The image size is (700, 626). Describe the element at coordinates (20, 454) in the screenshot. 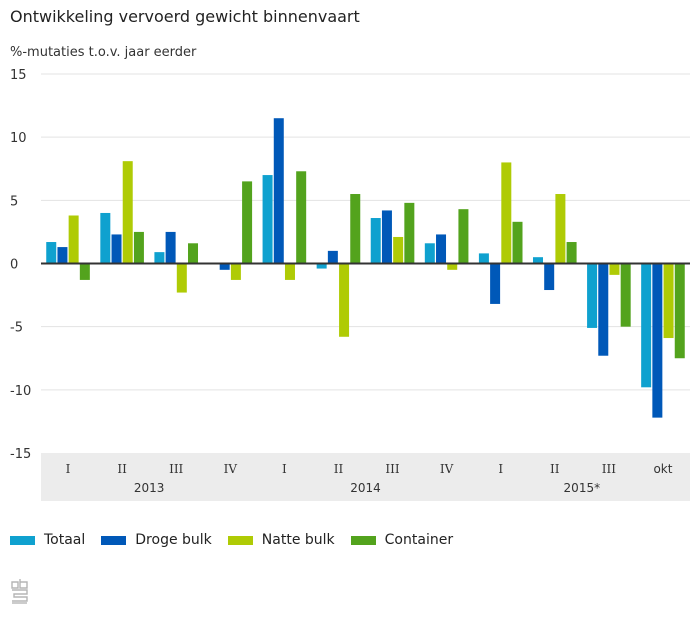

I see `y-tick-label: -15` at that location.